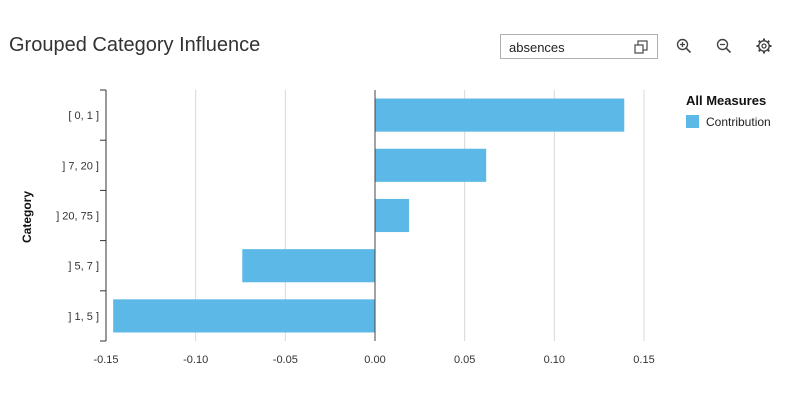 The image size is (800, 408). Describe the element at coordinates (684, 46) in the screenshot. I see `zoom-in-icon` at that location.